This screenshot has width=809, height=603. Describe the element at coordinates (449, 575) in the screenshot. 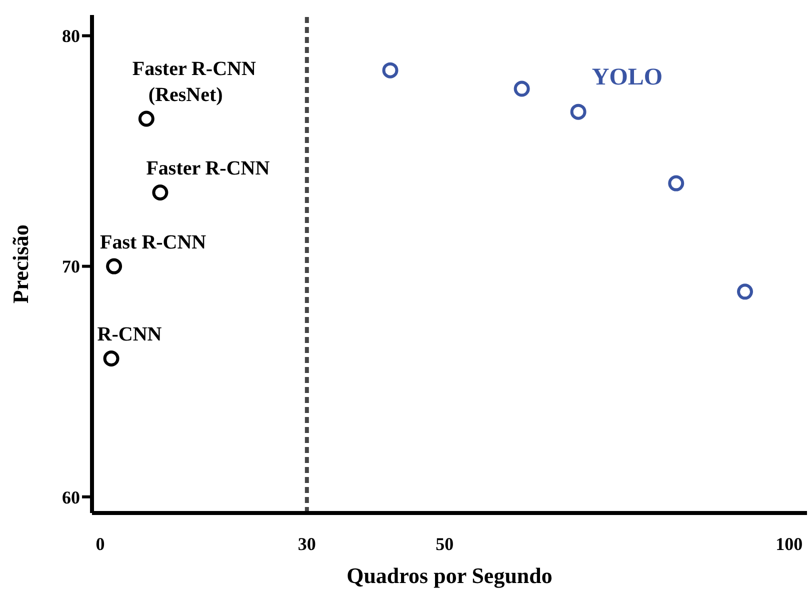

I see `x-axis-title: Quadros por Segundo` at that location.